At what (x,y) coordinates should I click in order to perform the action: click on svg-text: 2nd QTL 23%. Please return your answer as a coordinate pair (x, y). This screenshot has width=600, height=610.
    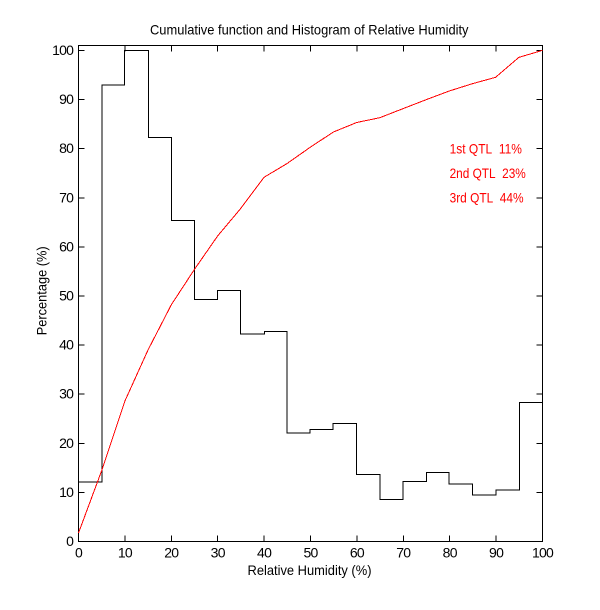
    Looking at the image, I should click on (488, 173).